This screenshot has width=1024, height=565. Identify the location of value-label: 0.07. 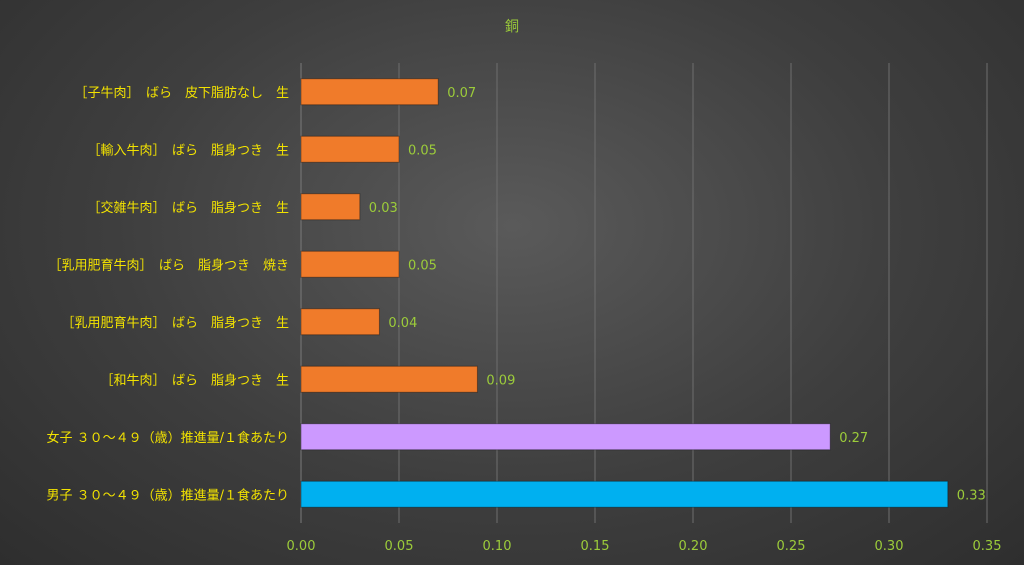
(461, 93).